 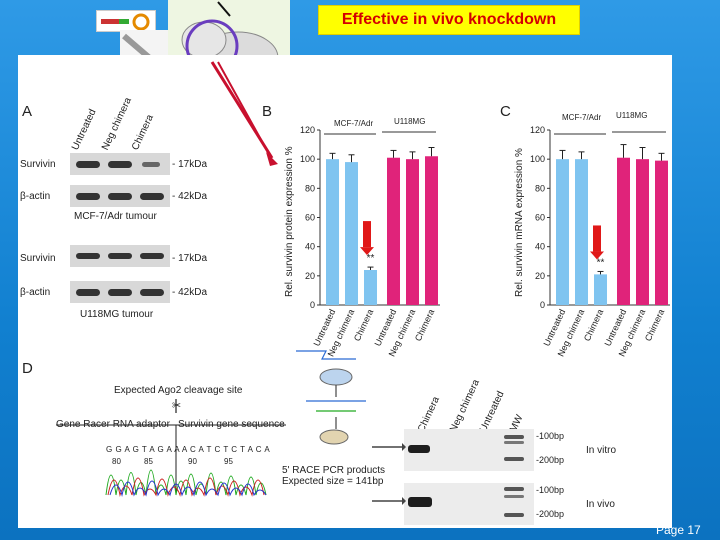 What do you see at coordinates (224, 9) in the screenshot?
I see `pointer-arrow` at bounding box center [224, 9].